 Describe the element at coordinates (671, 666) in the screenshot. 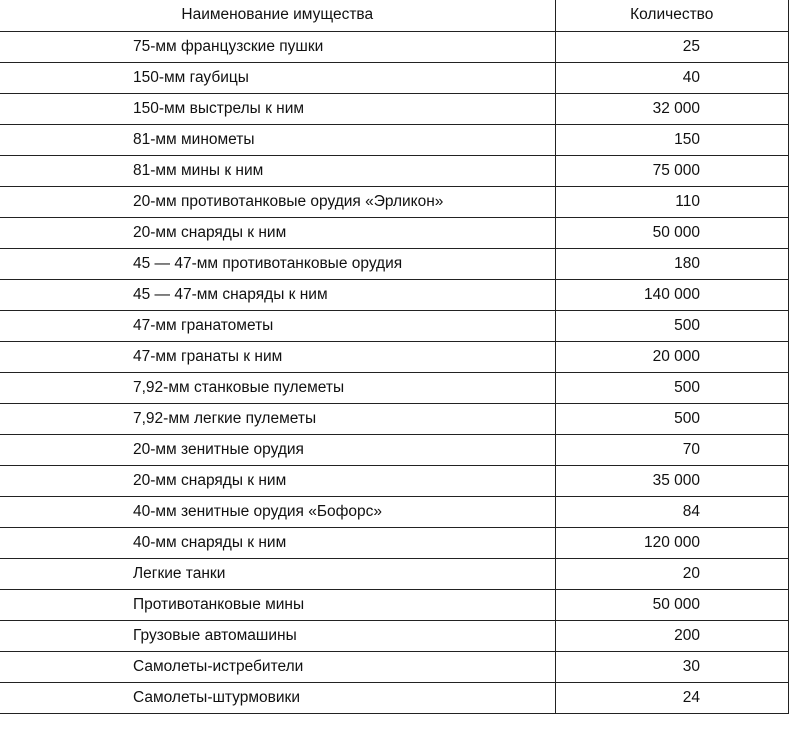

I see `quantity-cell: 30` at that location.